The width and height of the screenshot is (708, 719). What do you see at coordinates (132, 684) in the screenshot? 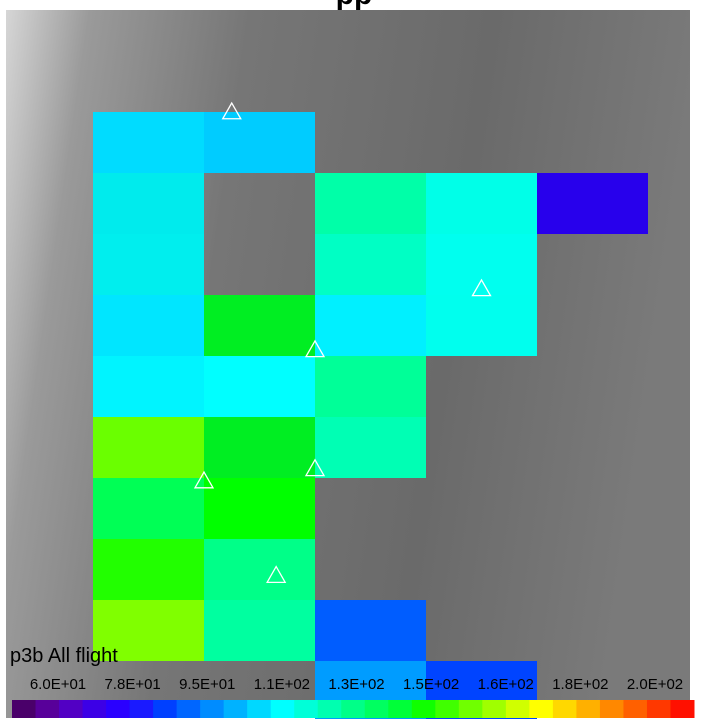
I see `colorbar-tick-label: 7.8E+01` at bounding box center [132, 684].